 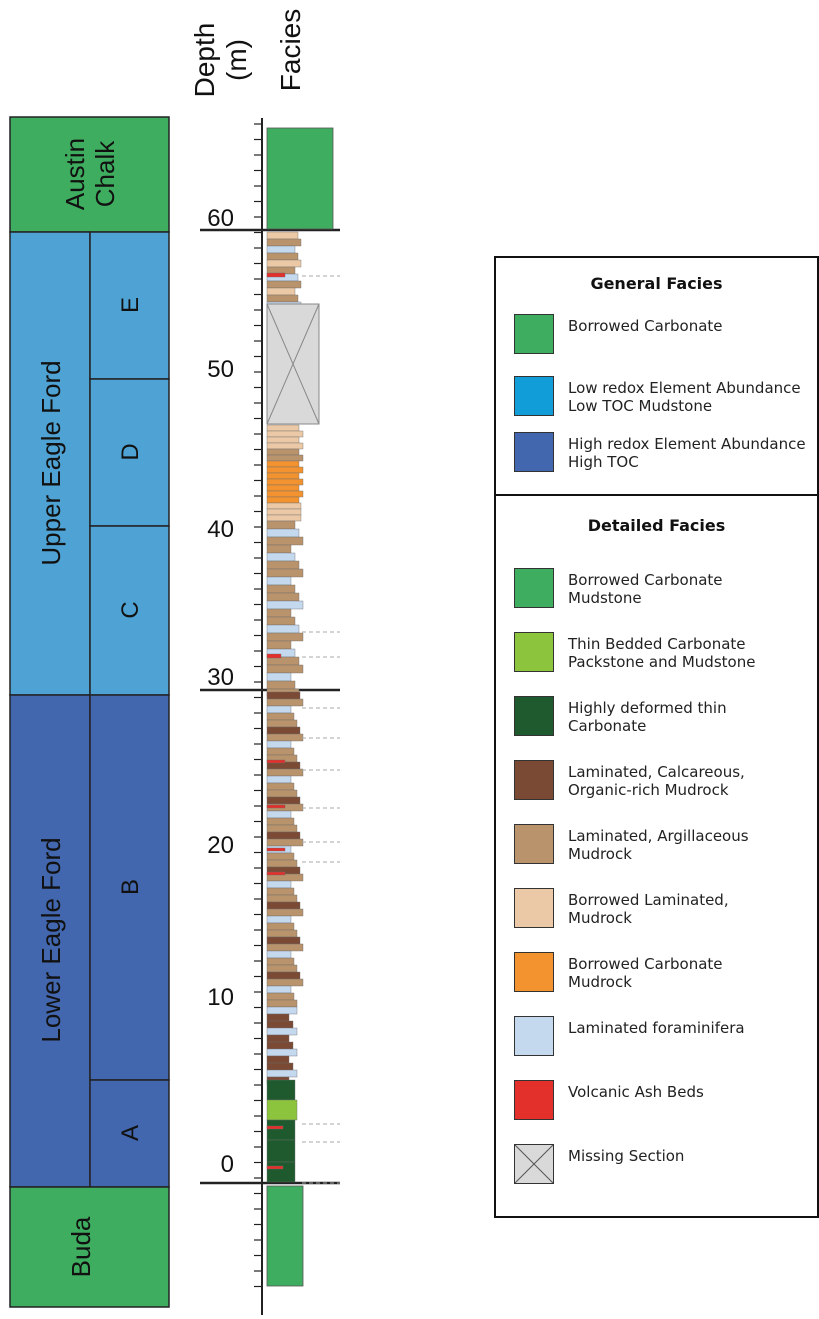 I want to click on unit-c-label: C, so click(x=130, y=609).